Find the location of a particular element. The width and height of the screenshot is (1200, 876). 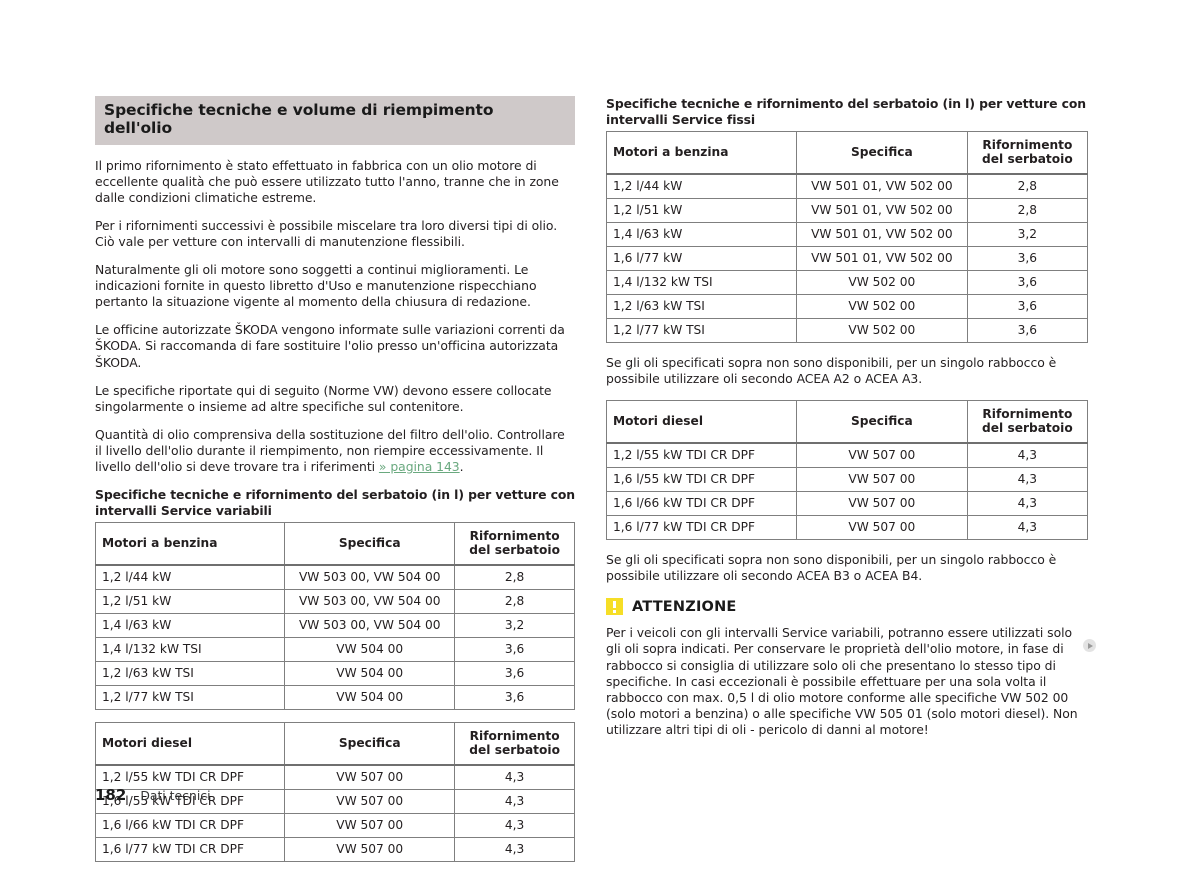

page-footer: 182 Dati tecnici is located at coordinates (153, 795).